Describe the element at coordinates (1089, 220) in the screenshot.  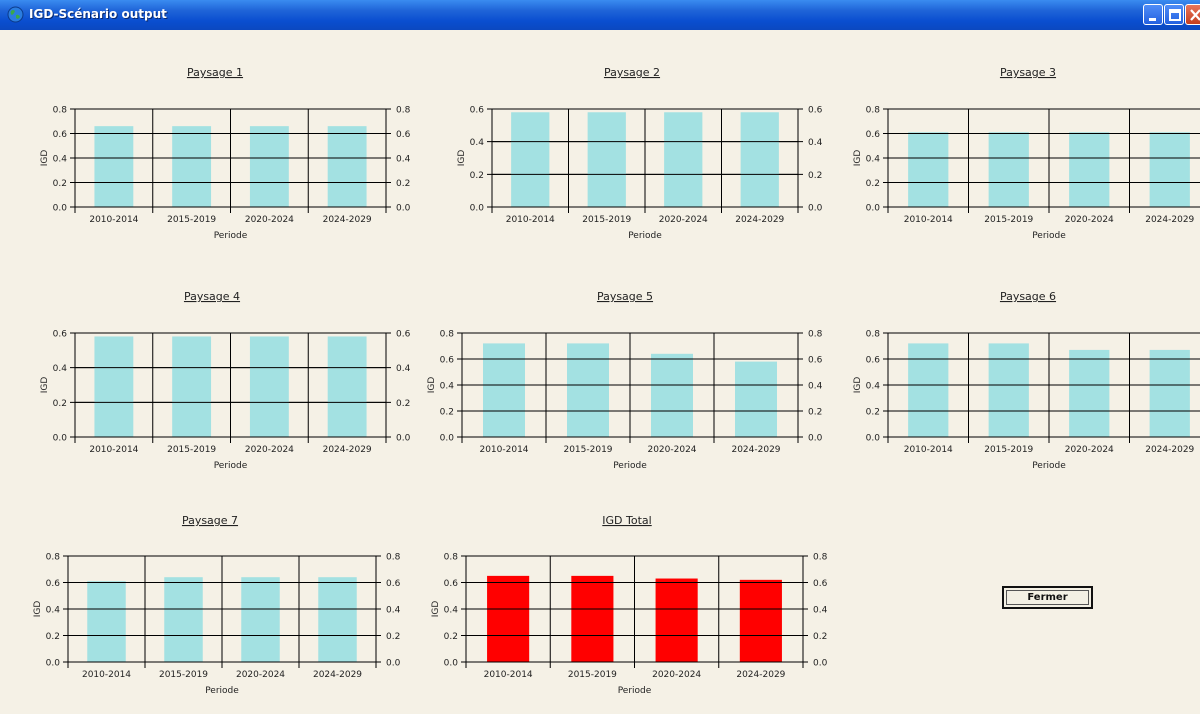
I see `x-tick-label-paysage-3: 2020-2024` at that location.